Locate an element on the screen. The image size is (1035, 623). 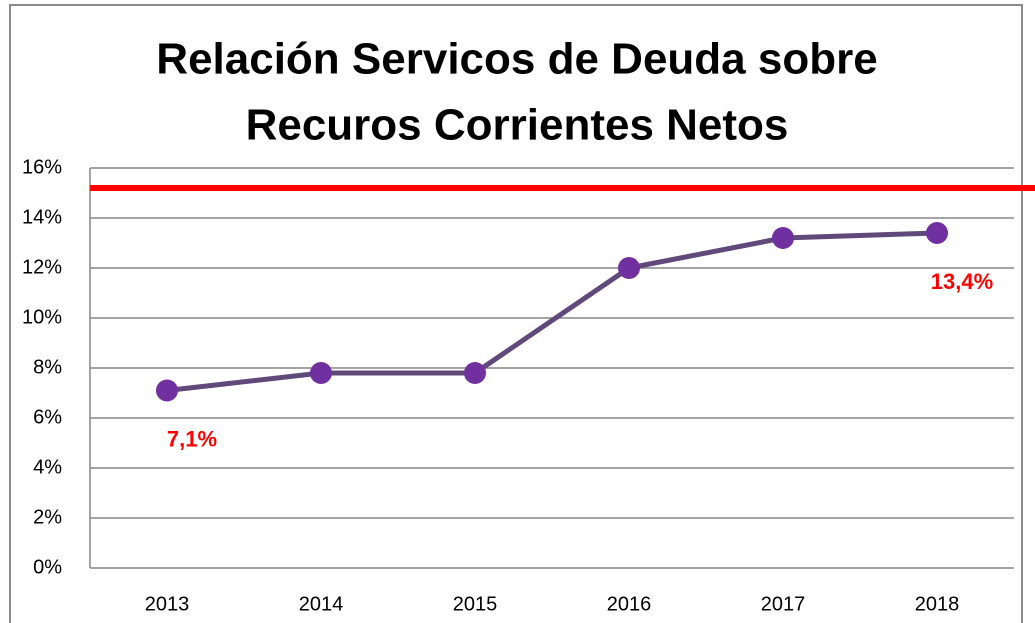
y-tick-label: 10% is located at coordinates (42, 317).